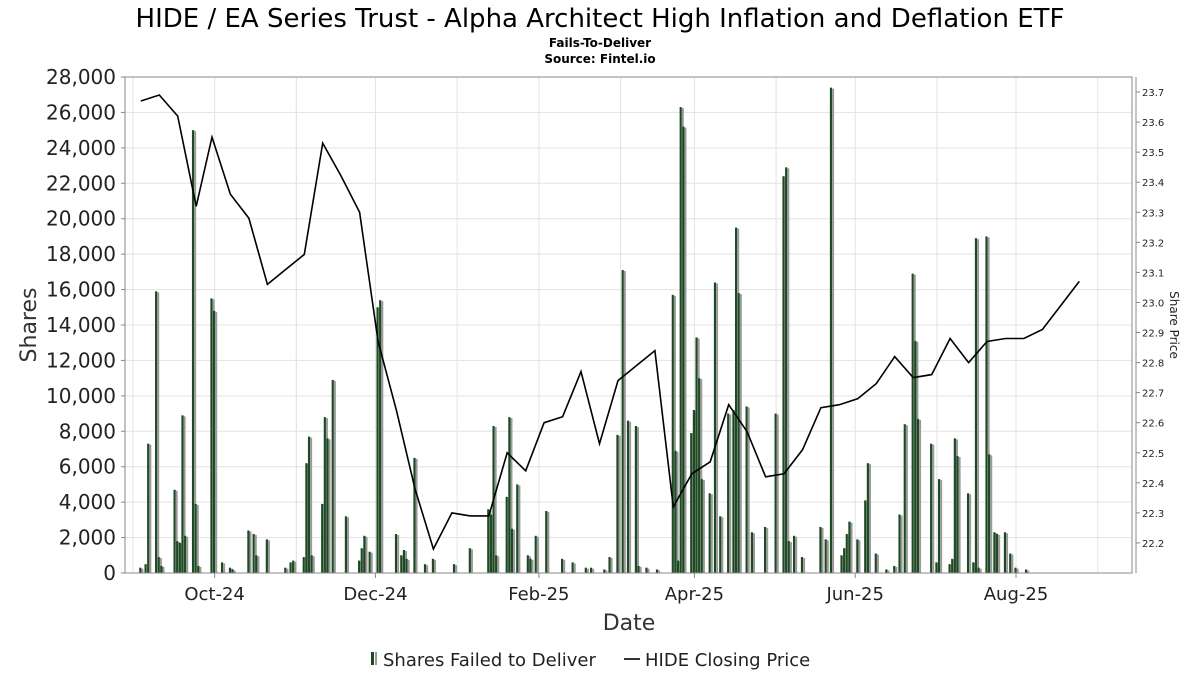 The width and height of the screenshot is (1200, 675). Describe the element at coordinates (87, 538) in the screenshot. I see `y-tick-label: 2,000` at that location.